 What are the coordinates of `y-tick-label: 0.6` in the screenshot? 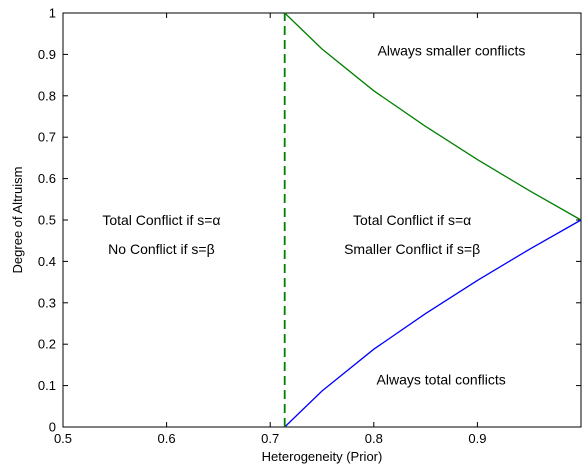 It's located at (47, 178).